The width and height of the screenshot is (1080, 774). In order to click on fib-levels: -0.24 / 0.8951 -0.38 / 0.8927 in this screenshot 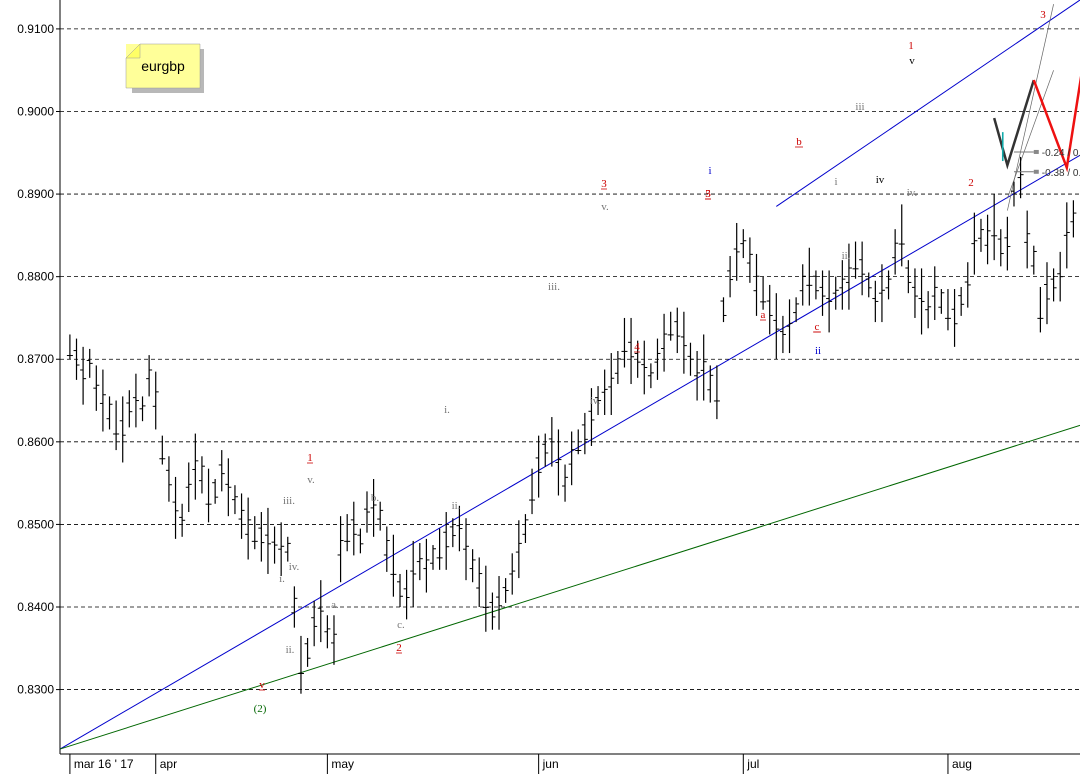, I will do `click(1046, 163)`.